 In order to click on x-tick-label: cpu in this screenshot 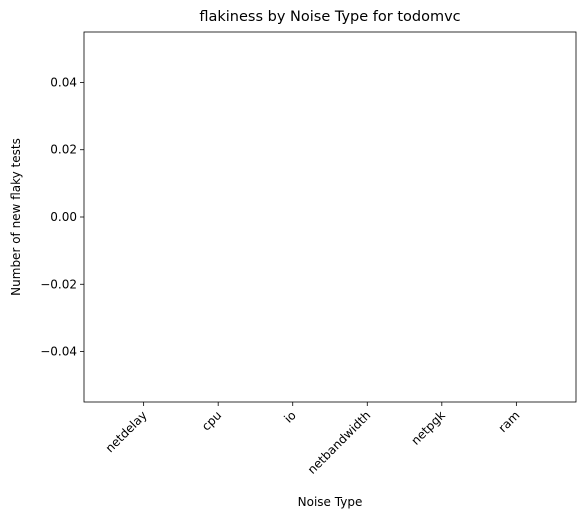, I will do `click(211, 420)`.